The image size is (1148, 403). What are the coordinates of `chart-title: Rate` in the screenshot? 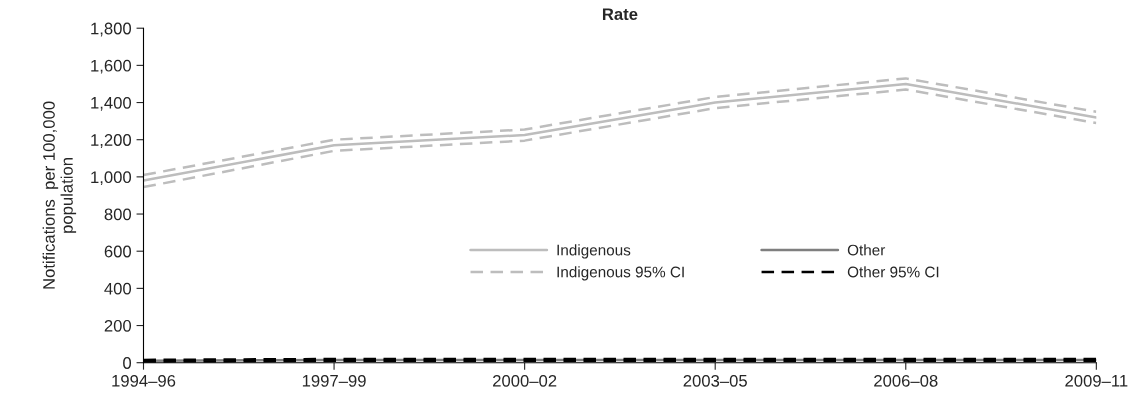 It's located at (620, 14).